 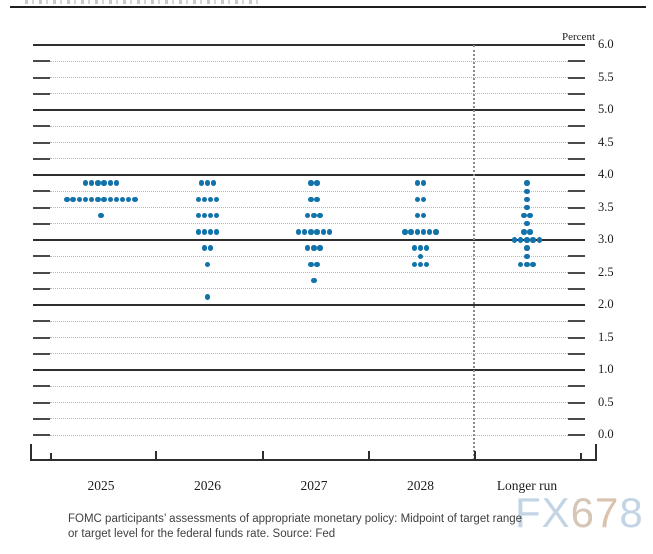 What do you see at coordinates (309, 45) in the screenshot?
I see `gridline-solid-6.00` at bounding box center [309, 45].